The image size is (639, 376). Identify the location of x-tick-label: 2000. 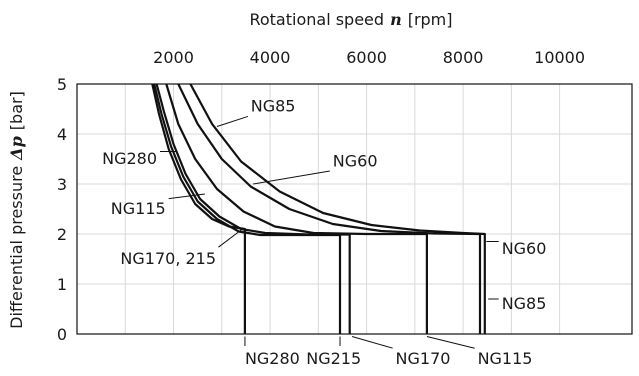
(173, 57).